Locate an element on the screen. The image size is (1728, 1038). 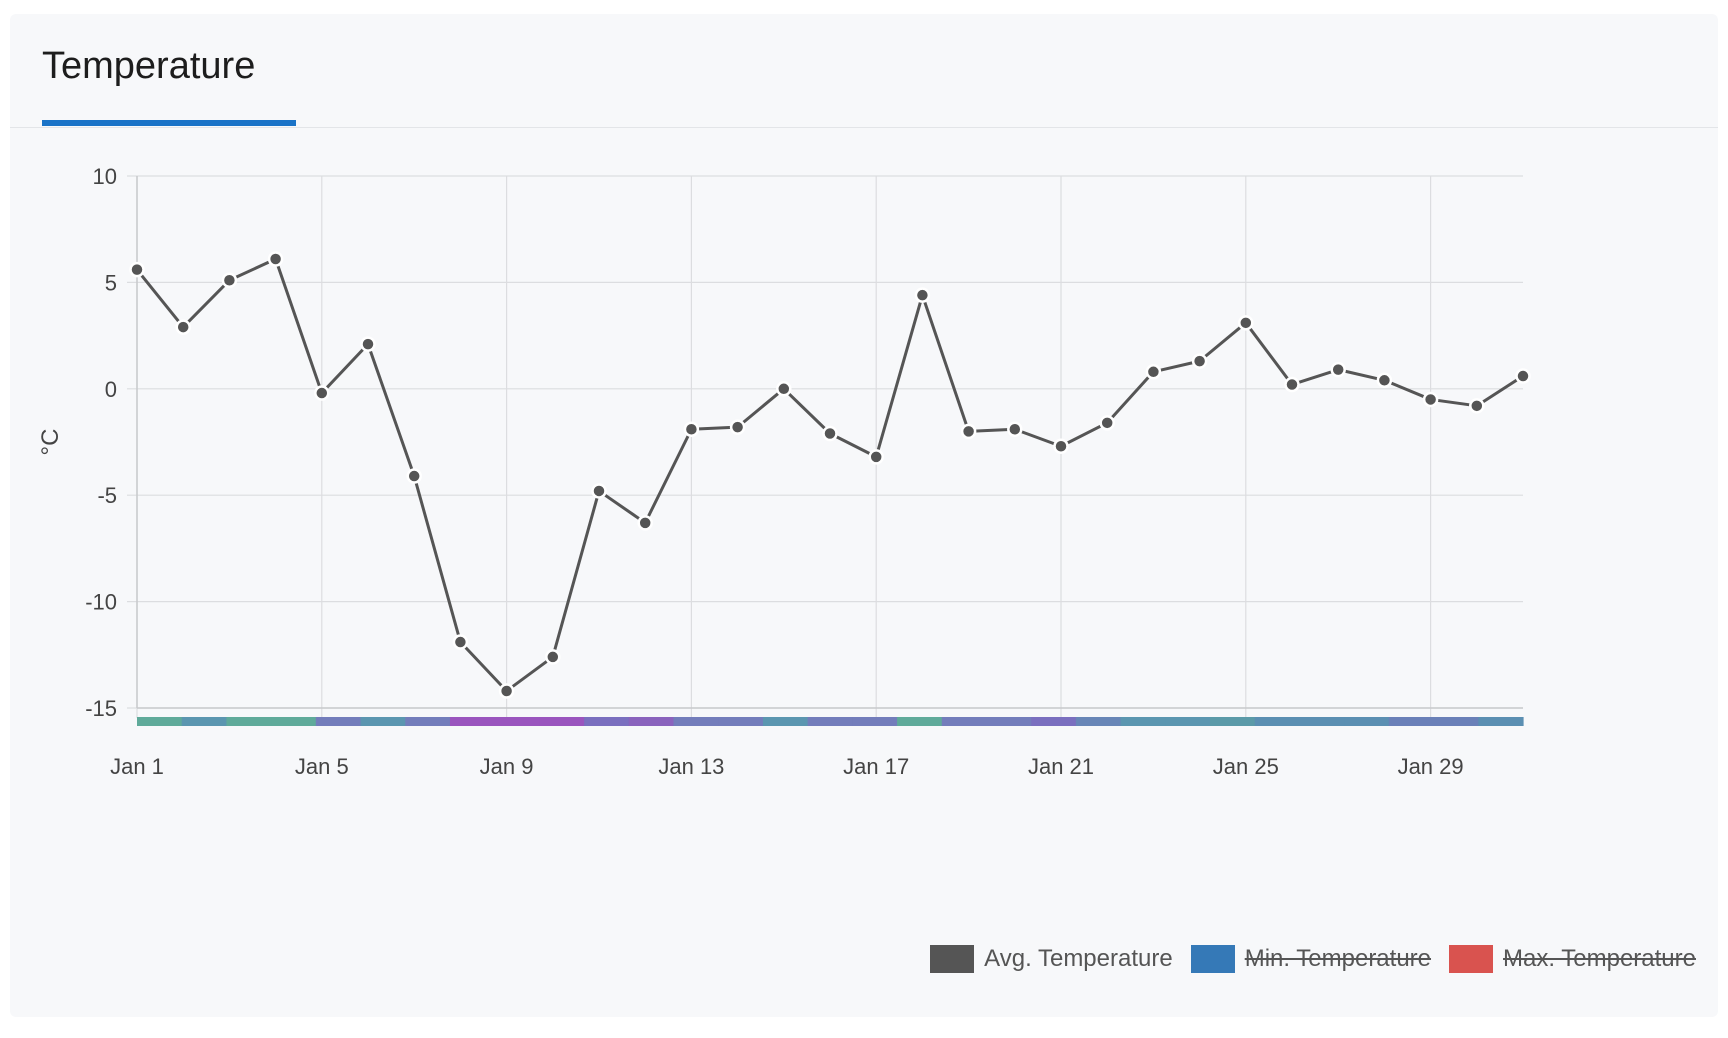
active-tab-indicator is located at coordinates (169, 123).